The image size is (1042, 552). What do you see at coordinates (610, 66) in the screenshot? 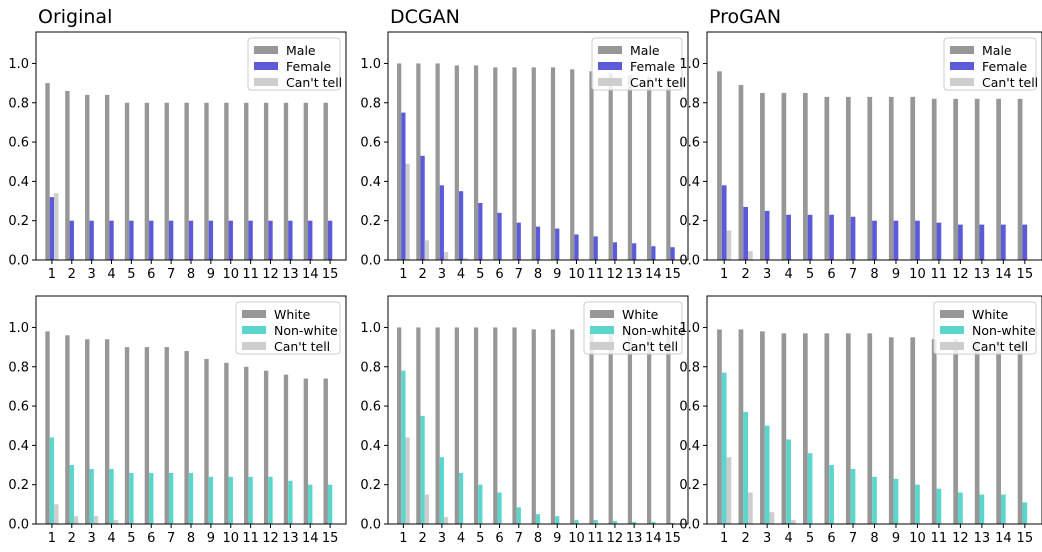
I see `legend-swatch-female` at bounding box center [610, 66].